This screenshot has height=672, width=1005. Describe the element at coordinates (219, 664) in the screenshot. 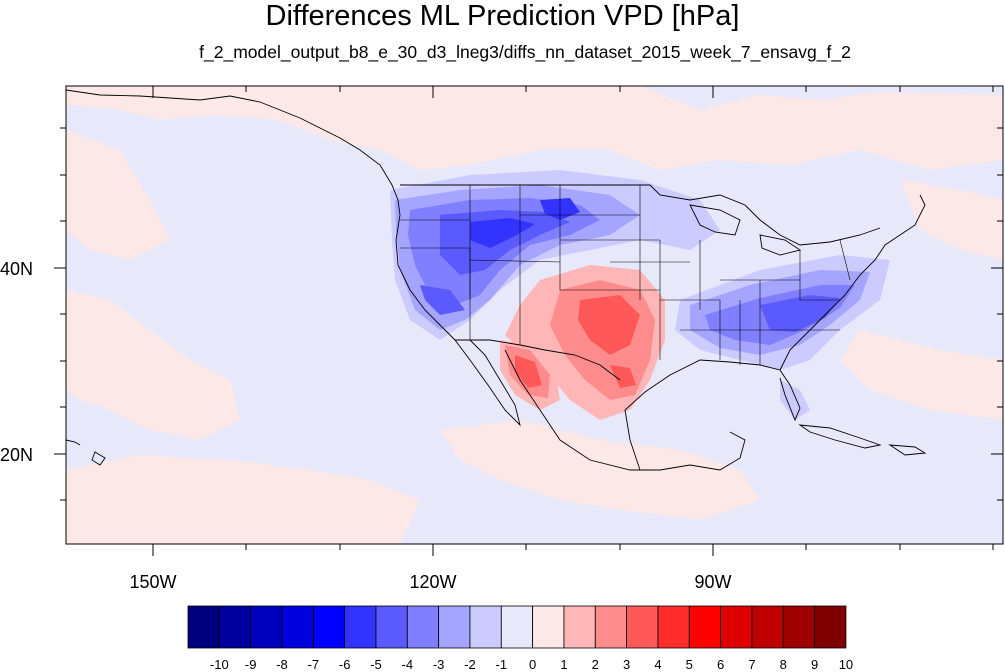

I see `colorbar-label: -10` at that location.